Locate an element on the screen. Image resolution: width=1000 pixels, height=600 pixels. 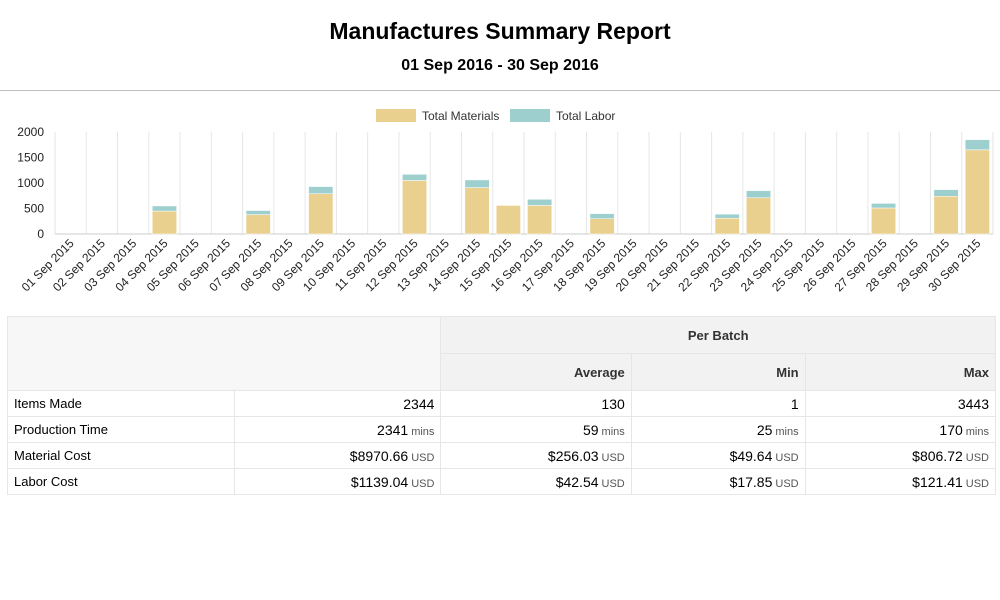
cell-max: 3443 is located at coordinates (900, 403).